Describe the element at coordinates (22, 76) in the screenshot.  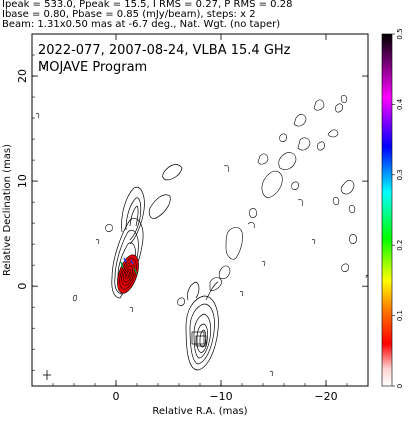
I see `y-tick-label: 20` at that location.